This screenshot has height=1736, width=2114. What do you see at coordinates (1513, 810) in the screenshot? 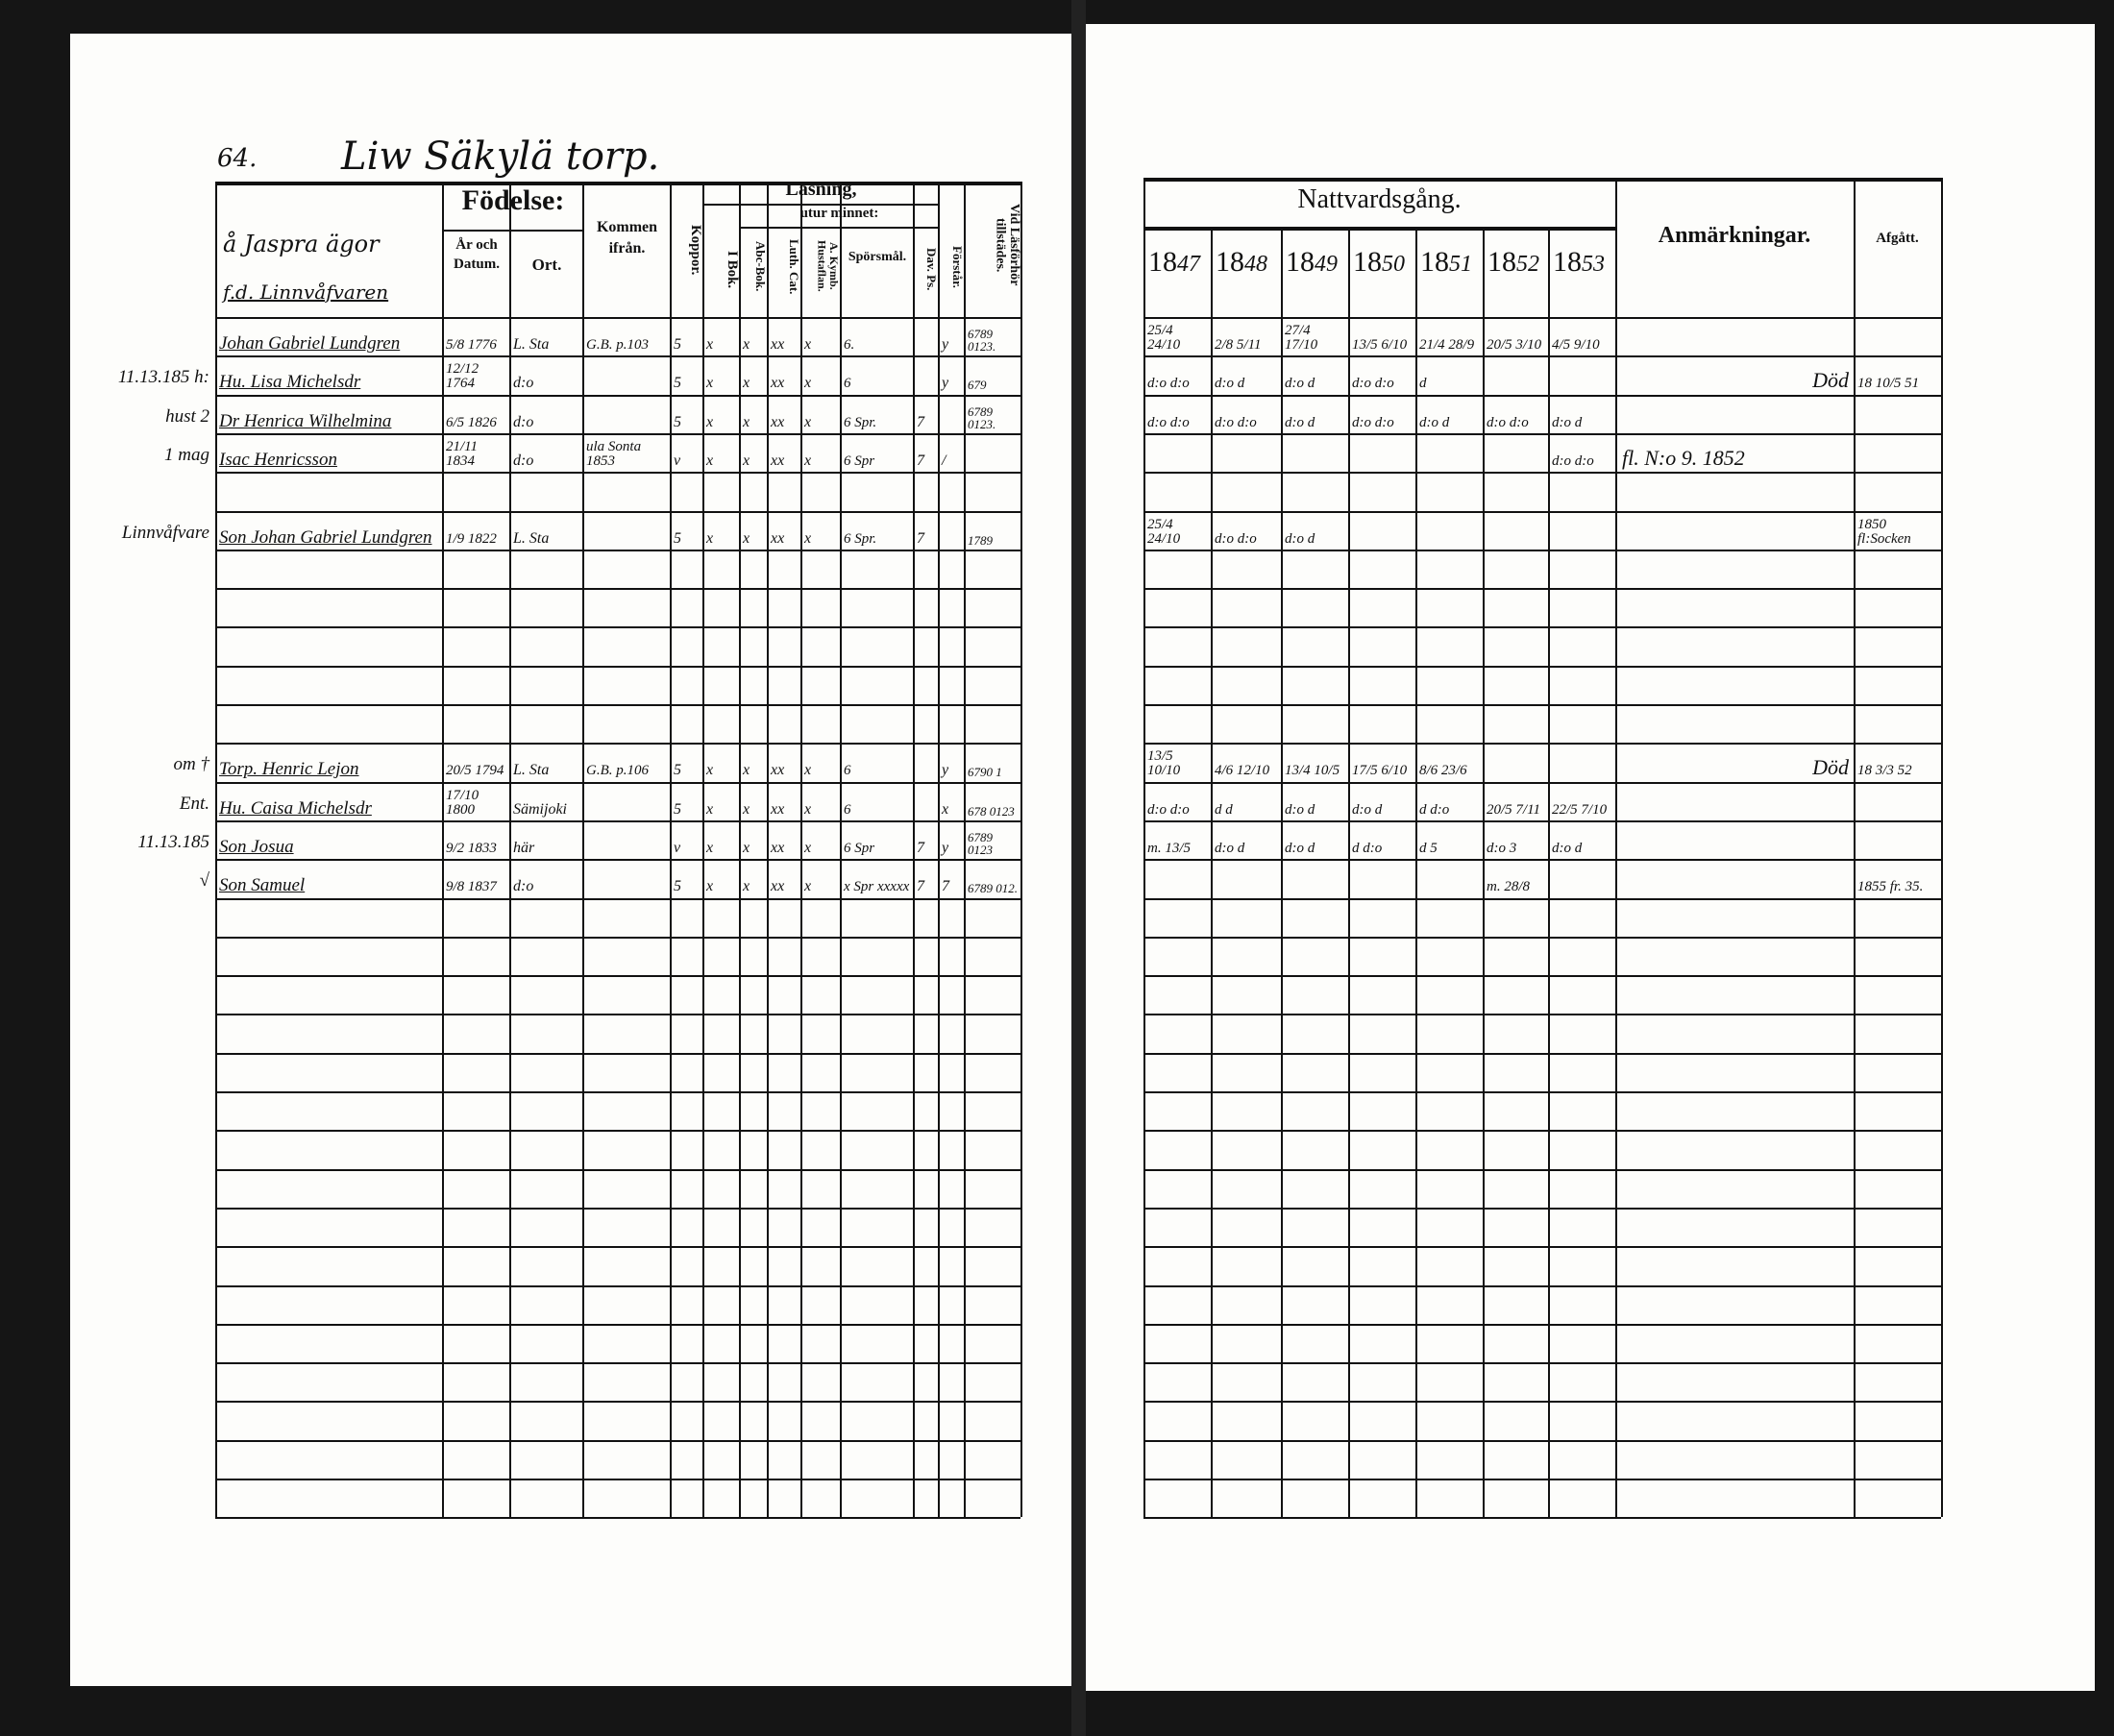
I see `communion-cell: 20/5 7/11` at bounding box center [1513, 810].